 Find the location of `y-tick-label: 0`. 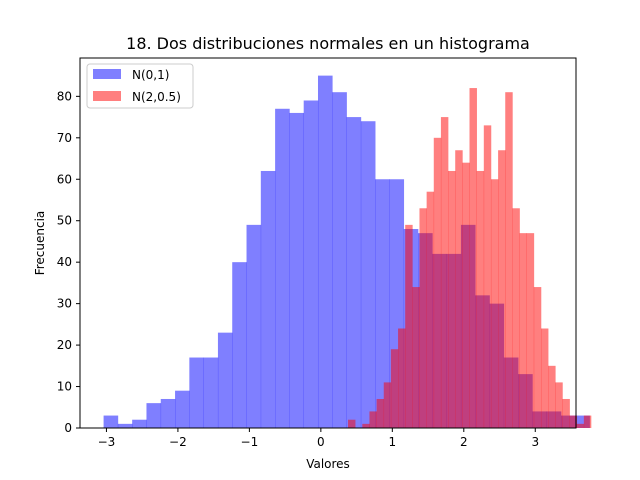

y-tick-label: 0 is located at coordinates (68, 428).